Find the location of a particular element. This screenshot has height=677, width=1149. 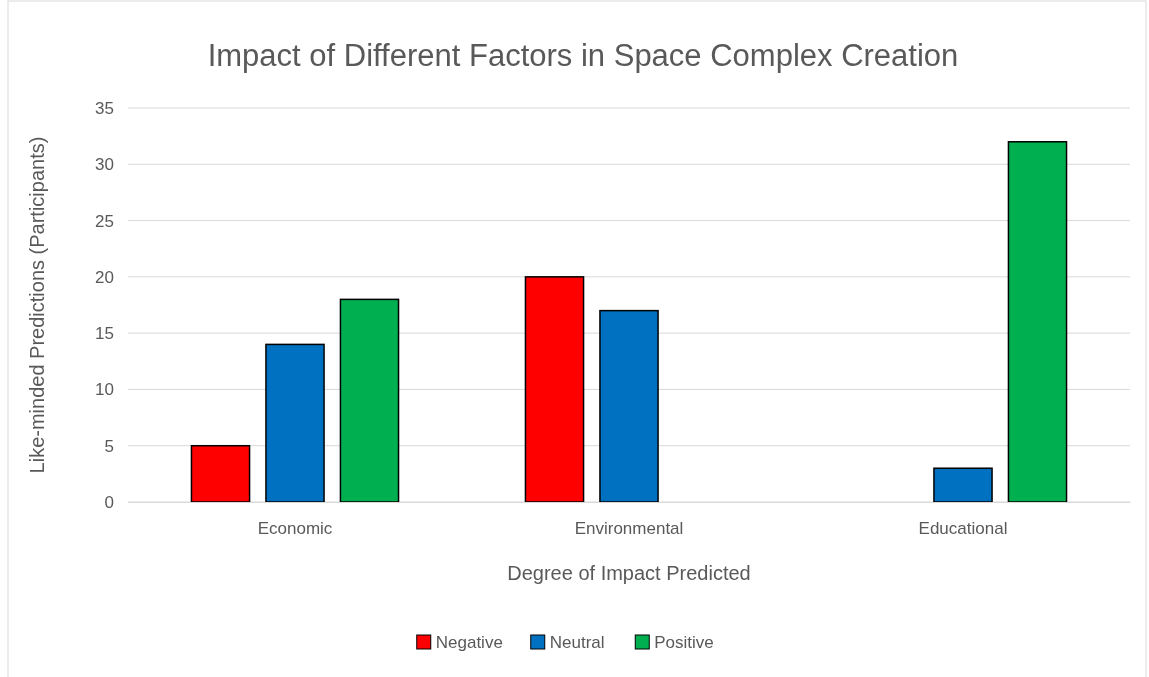

y-tick-label: 0 is located at coordinates (109, 502).